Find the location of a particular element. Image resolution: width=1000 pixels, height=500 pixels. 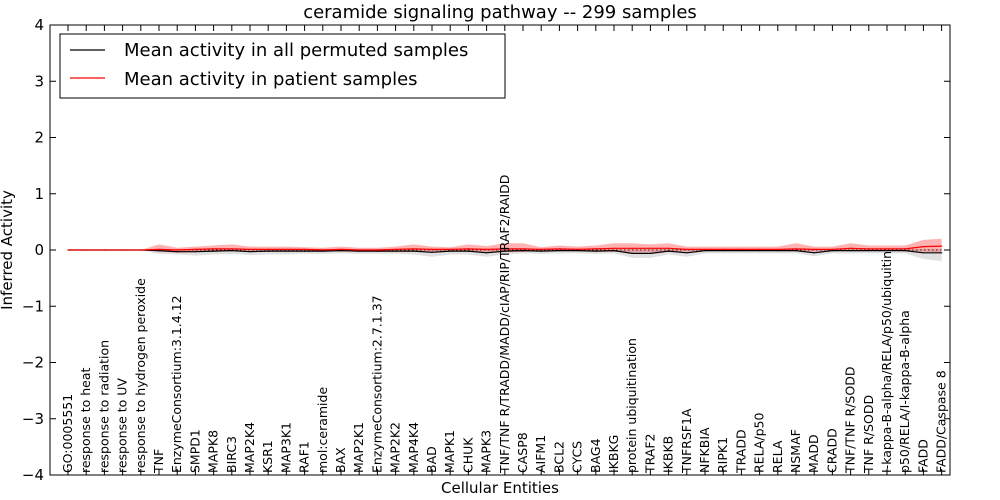

y-tick-label: 0 is located at coordinates (39, 250).